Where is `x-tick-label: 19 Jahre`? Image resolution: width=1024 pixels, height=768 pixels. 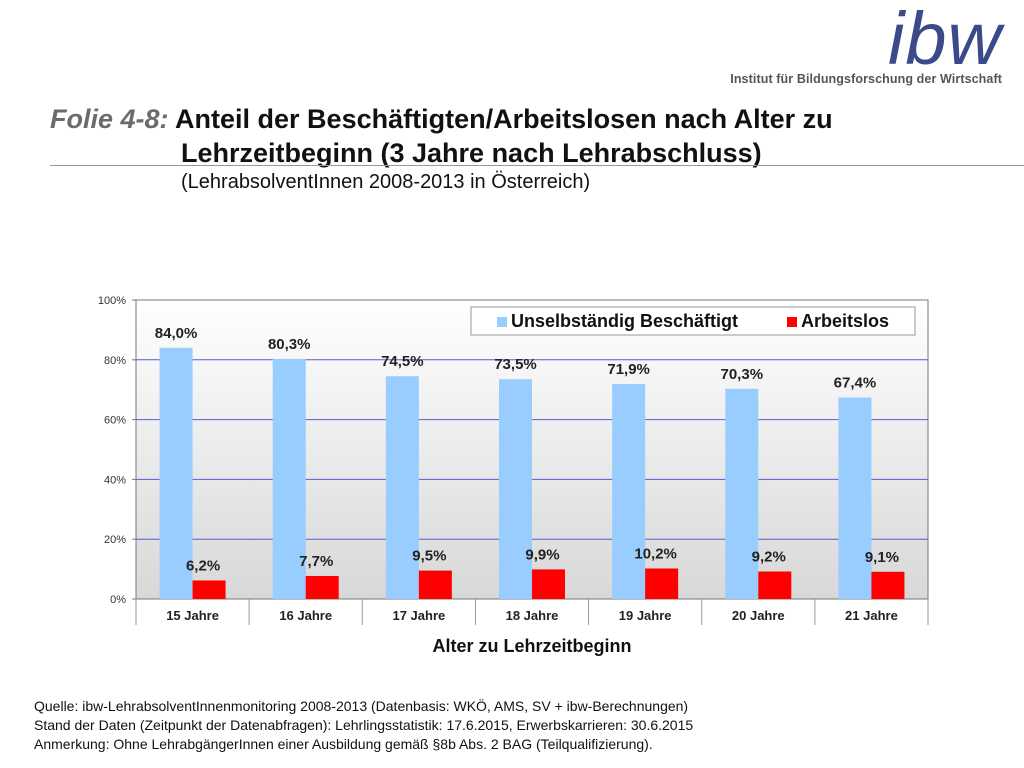
x-tick-label: 19 Jahre is located at coordinates (645, 615).